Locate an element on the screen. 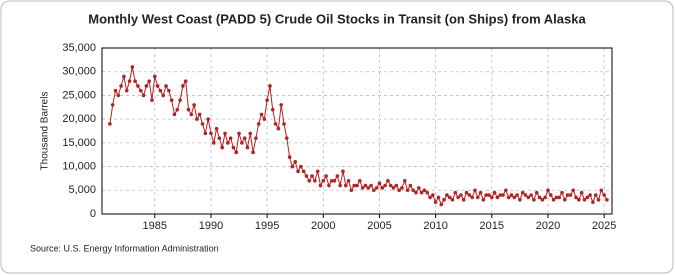  x-tick-label: 2005 is located at coordinates (379, 226).